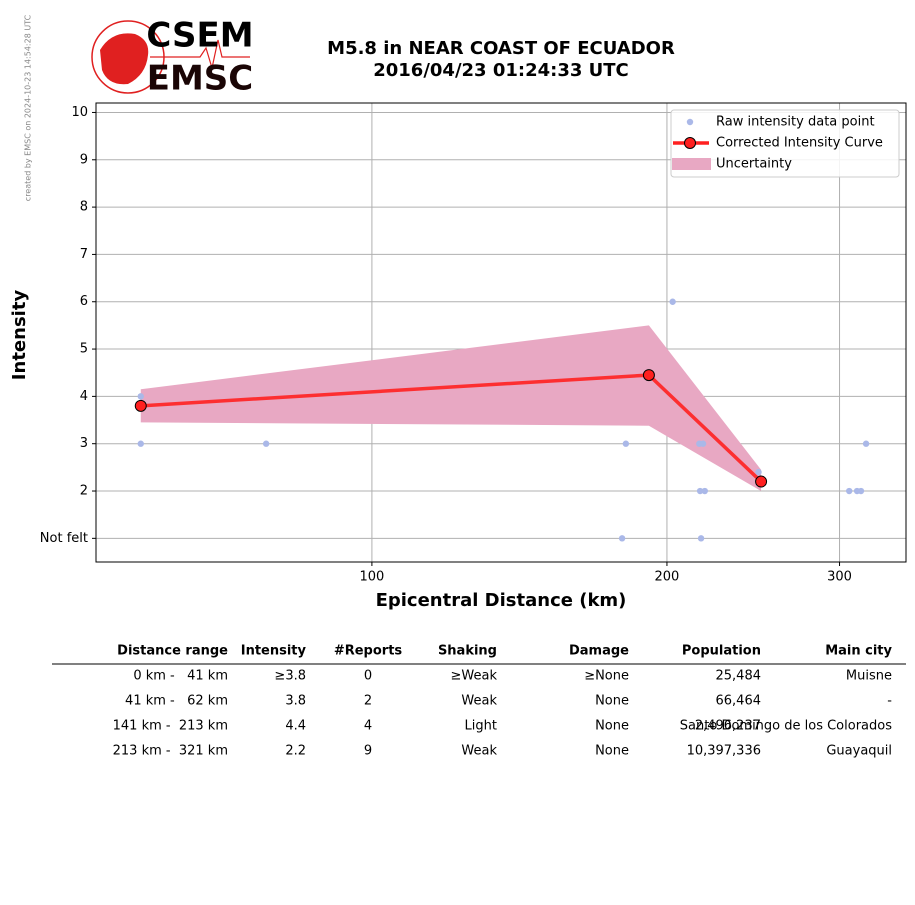 The height and width of the screenshot is (905, 915). I want to click on y-tick-label: 6, so click(84, 301).